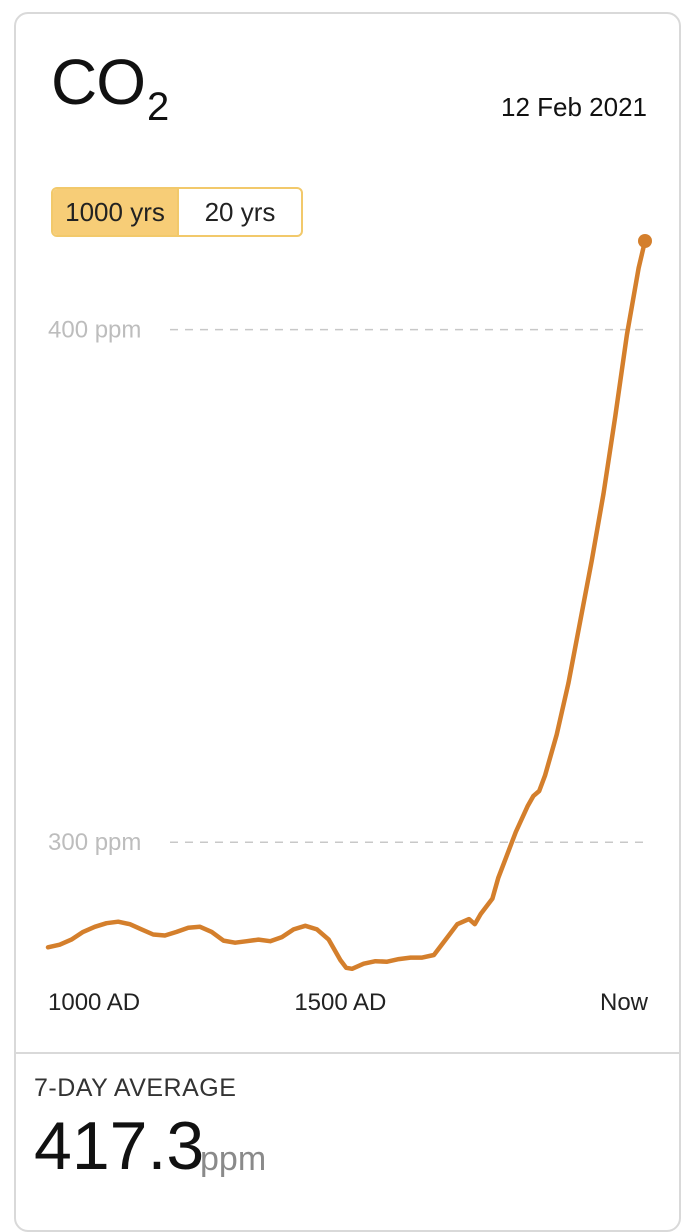  Describe the element at coordinates (233, 1159) in the screenshot. I see `average-unit: ppm` at that location.